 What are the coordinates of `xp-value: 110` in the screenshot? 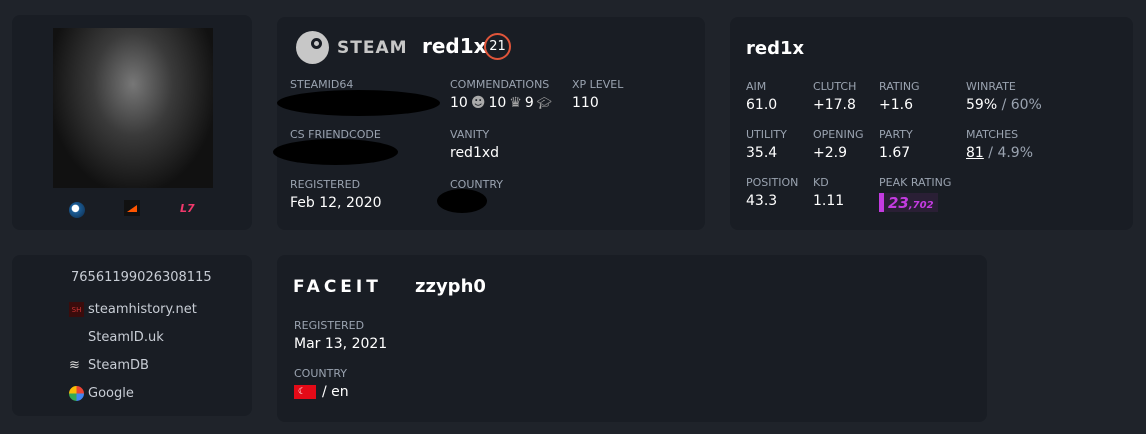 It's located at (585, 103).